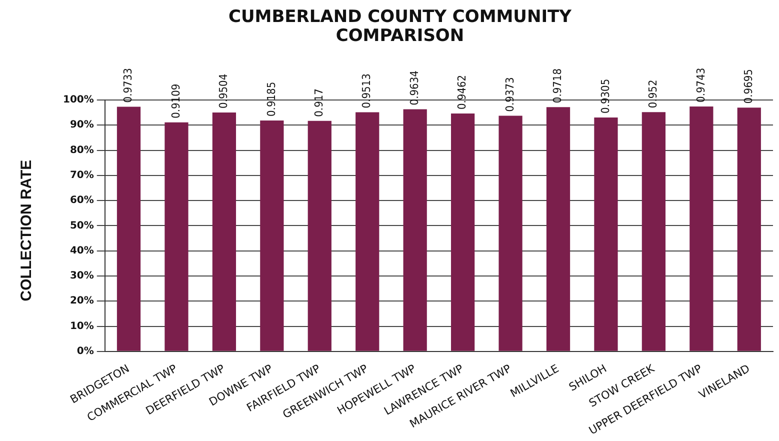  What do you see at coordinates (271, 99) in the screenshot?
I see `data-label: 0.9185` at bounding box center [271, 99].